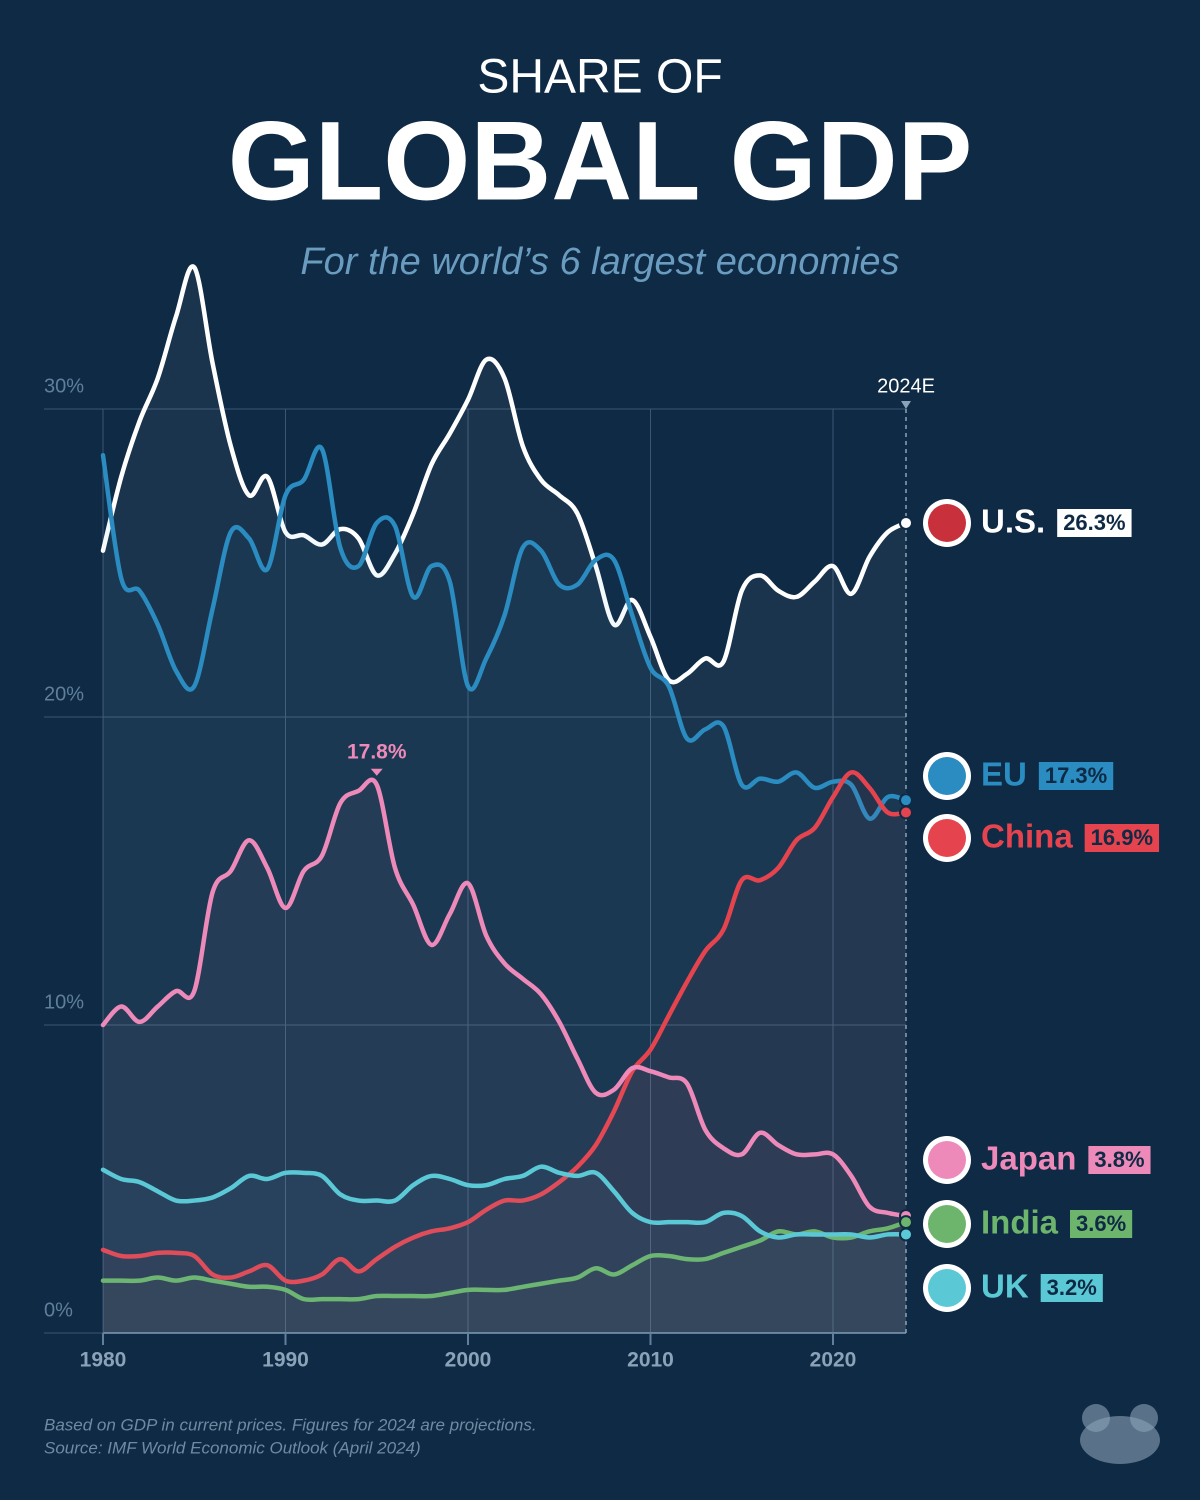 The height and width of the screenshot is (1500, 1200). I want to click on legend-entry: China 16.9%, so click(1041, 838).